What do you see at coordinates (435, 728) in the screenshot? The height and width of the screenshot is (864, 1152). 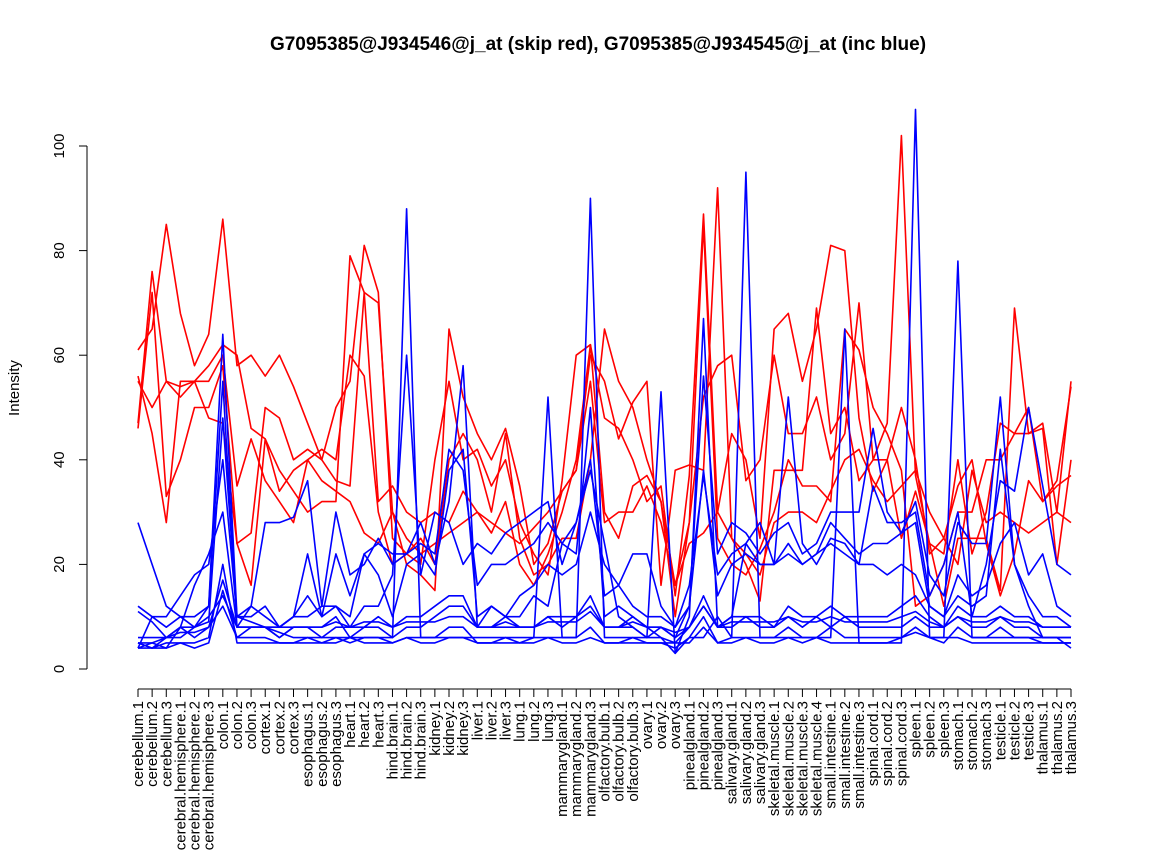 I see `x-tick-label: kidney.1` at bounding box center [435, 728].